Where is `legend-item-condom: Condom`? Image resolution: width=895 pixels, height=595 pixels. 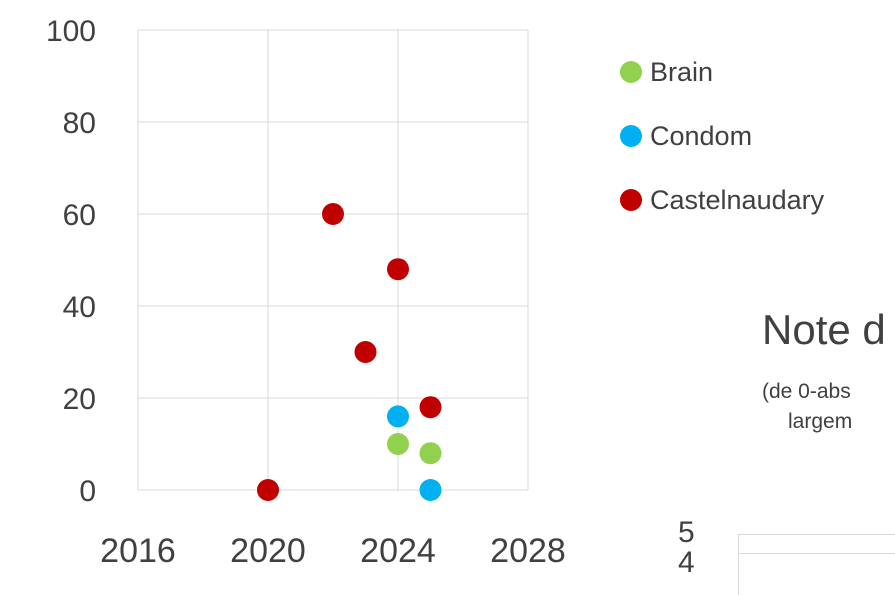 legend-item-condom: Condom is located at coordinates (722, 136).